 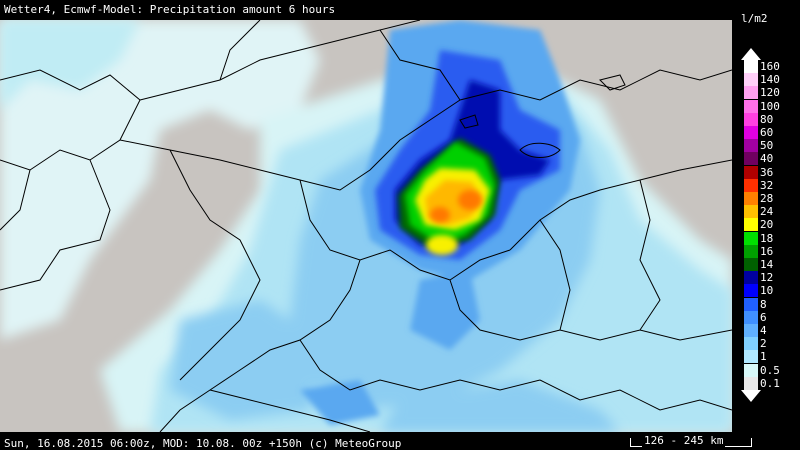 What do you see at coordinates (763, 304) in the screenshot?
I see `legend-label: 8` at bounding box center [763, 304].